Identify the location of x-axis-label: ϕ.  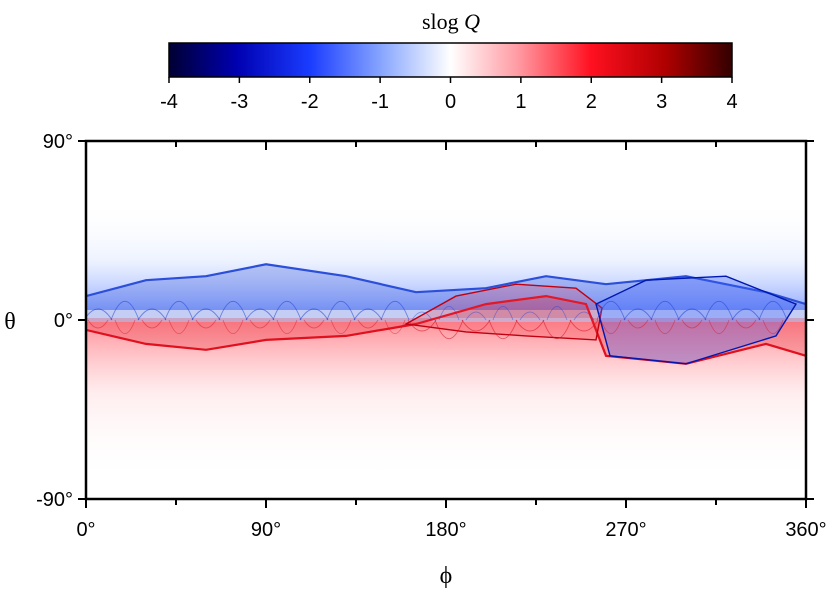
(446, 576).